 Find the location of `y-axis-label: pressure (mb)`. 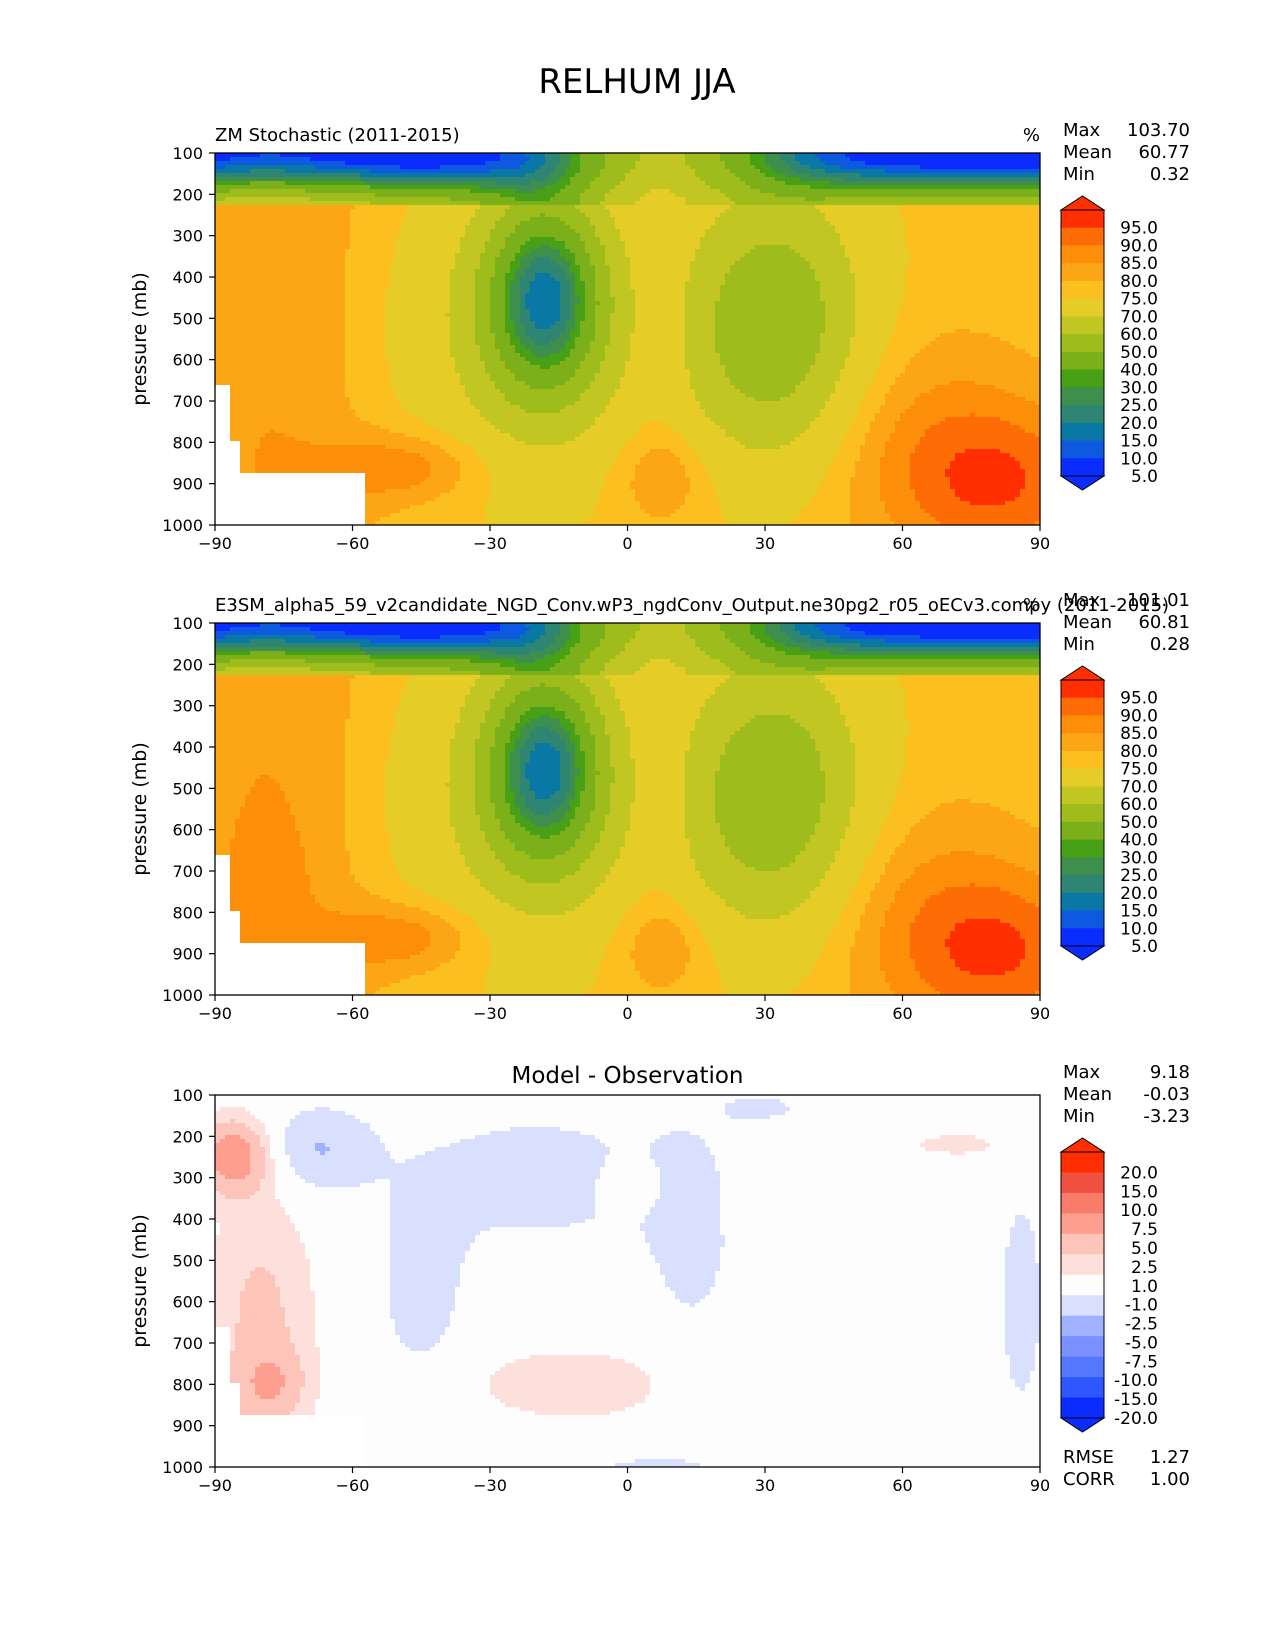

y-axis-label: pressure (mb) is located at coordinates (140, 1281).